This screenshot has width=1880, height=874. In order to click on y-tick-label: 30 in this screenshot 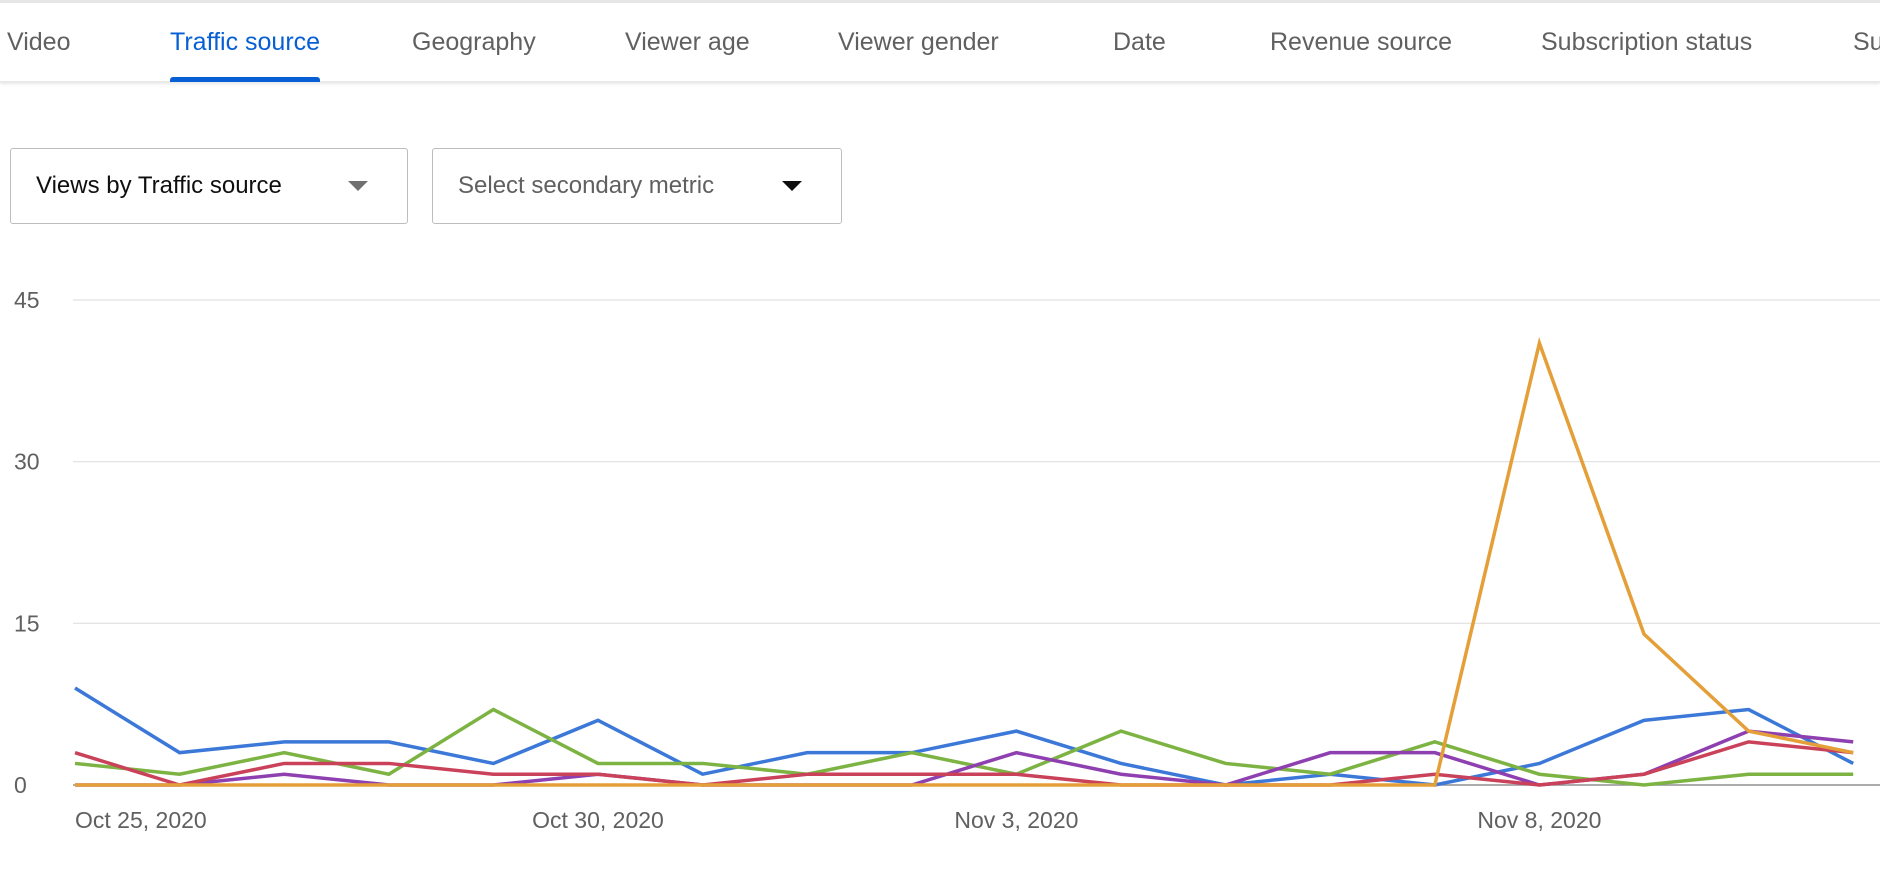, I will do `click(27, 462)`.